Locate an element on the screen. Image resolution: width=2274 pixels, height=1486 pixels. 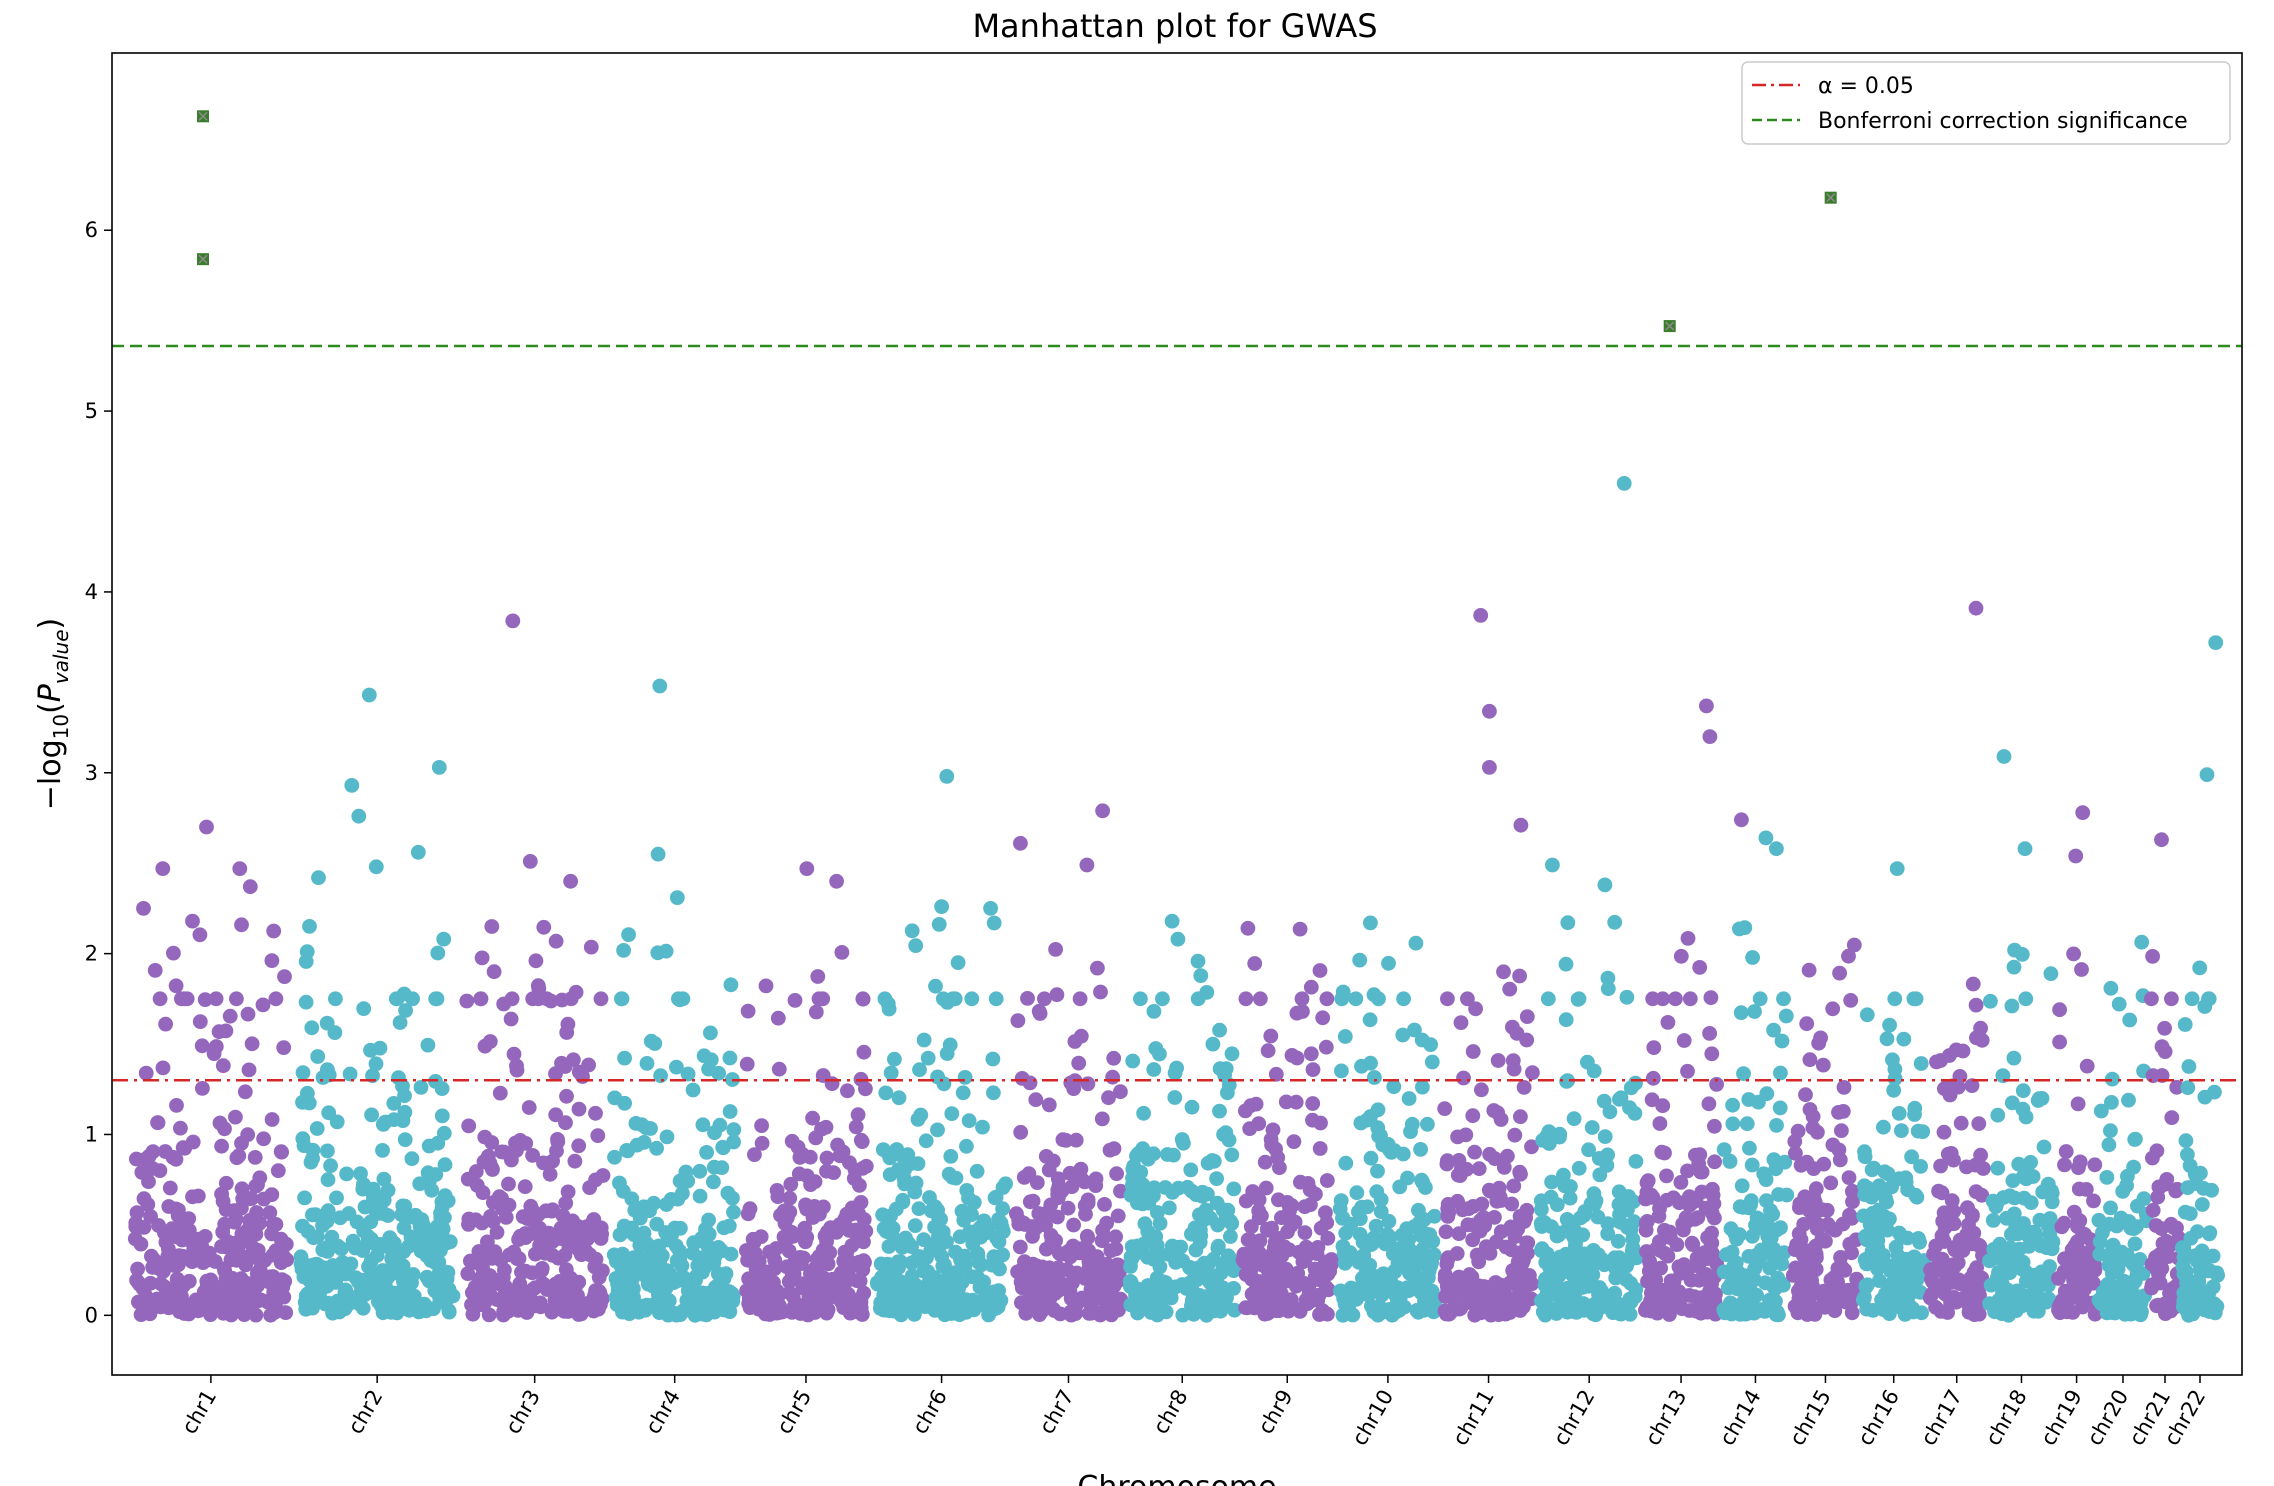
chromosome-points-chr11 is located at coordinates (1488, 1143).